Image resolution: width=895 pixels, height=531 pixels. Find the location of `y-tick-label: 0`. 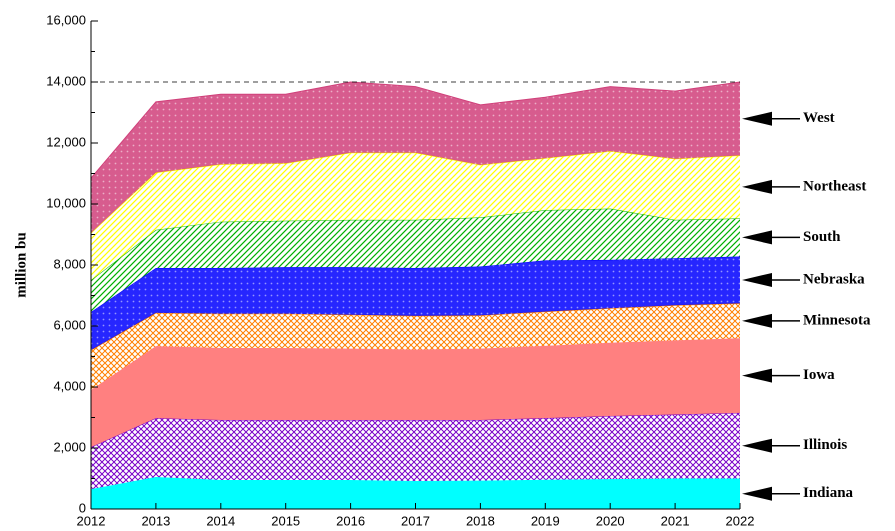

y-tick-label: 0 is located at coordinates (82, 507).